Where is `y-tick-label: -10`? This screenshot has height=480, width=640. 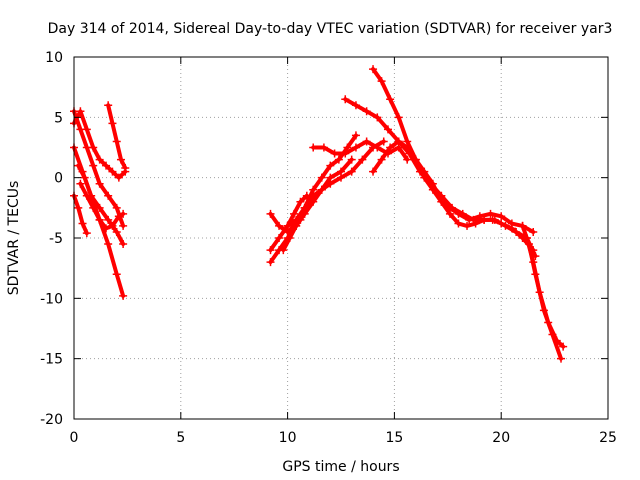
y-tick-label: -10 is located at coordinates (51, 299).